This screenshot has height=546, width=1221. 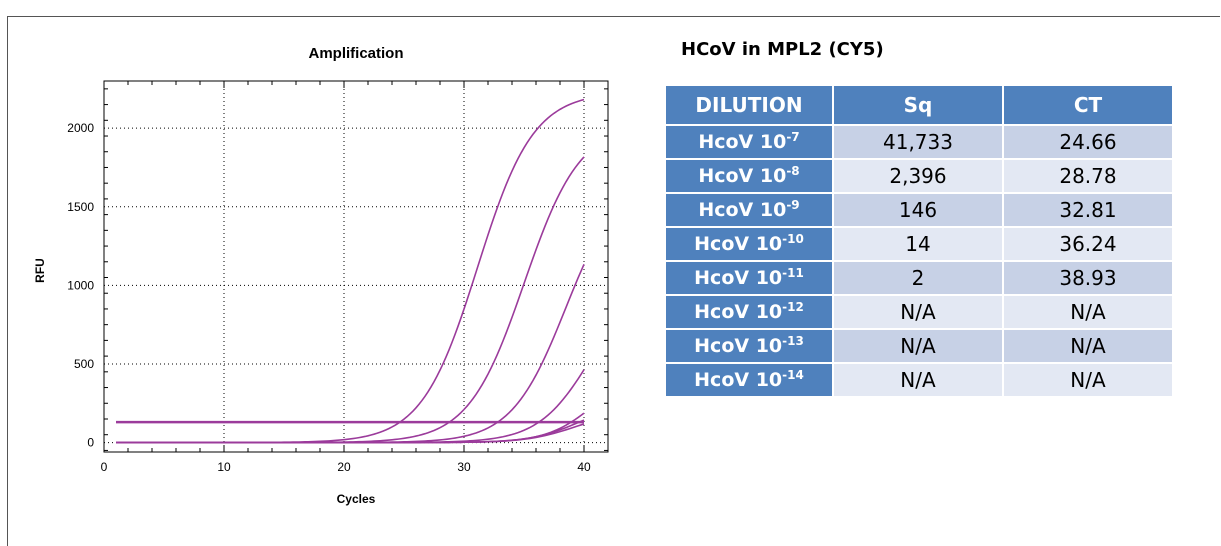 I want to click on x-tick-label: 30, so click(x=464, y=467).